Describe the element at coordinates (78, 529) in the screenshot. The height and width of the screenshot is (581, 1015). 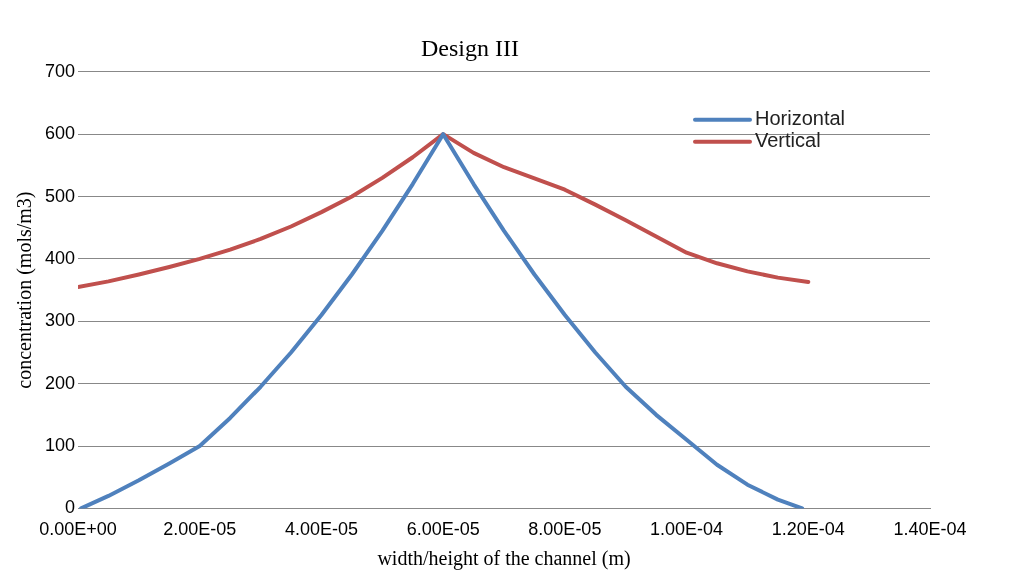
I see `x-tick-label: 0.00E+00` at that location.